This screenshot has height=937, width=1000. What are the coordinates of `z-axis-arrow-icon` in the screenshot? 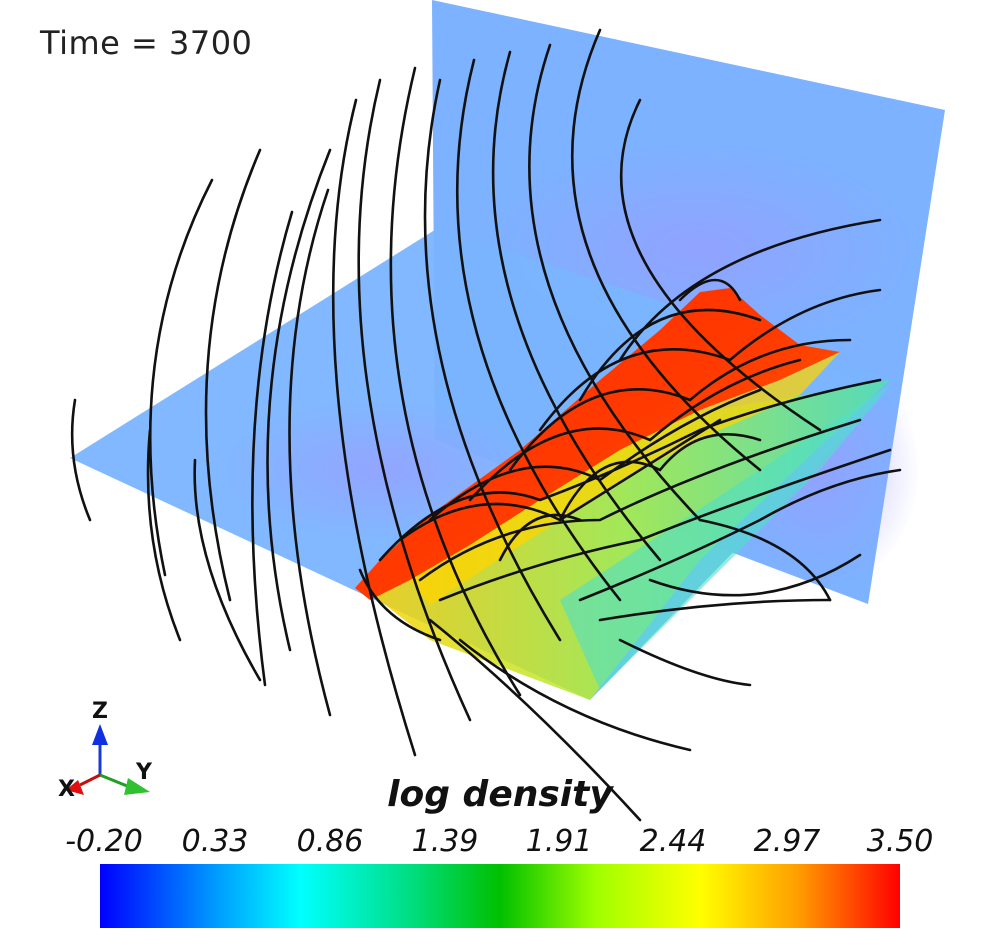 It's located at (100, 734).